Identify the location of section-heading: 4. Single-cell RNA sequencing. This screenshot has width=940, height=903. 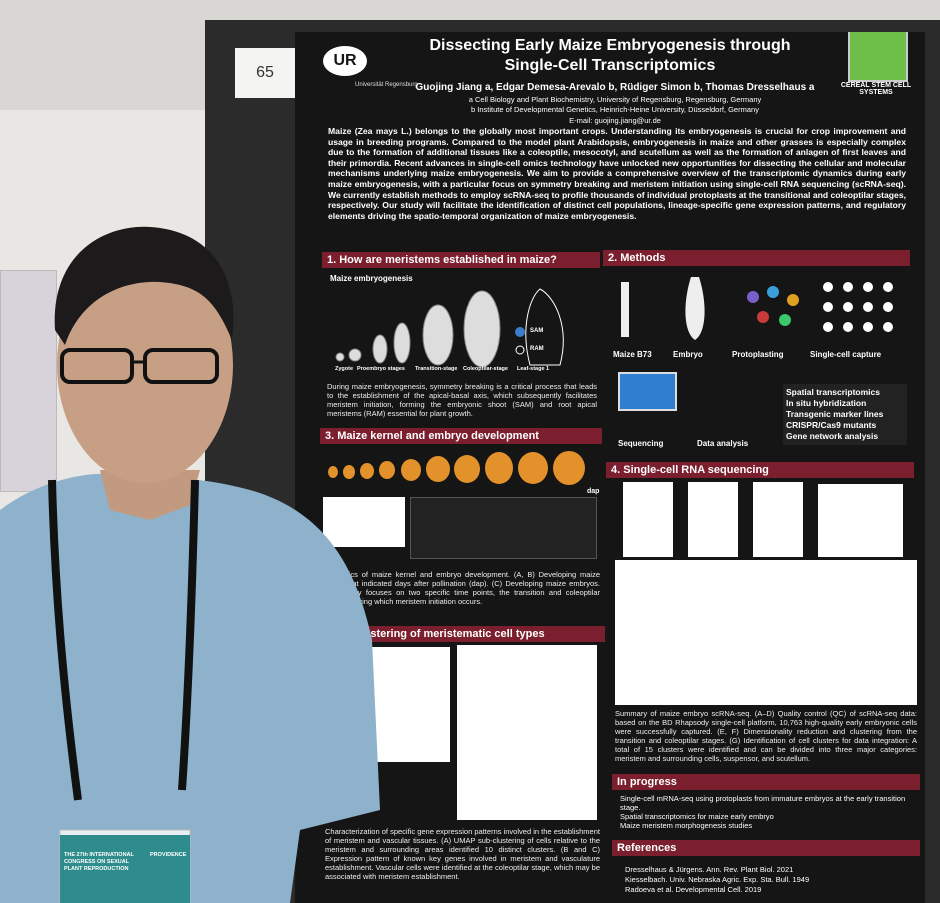
(760, 470).